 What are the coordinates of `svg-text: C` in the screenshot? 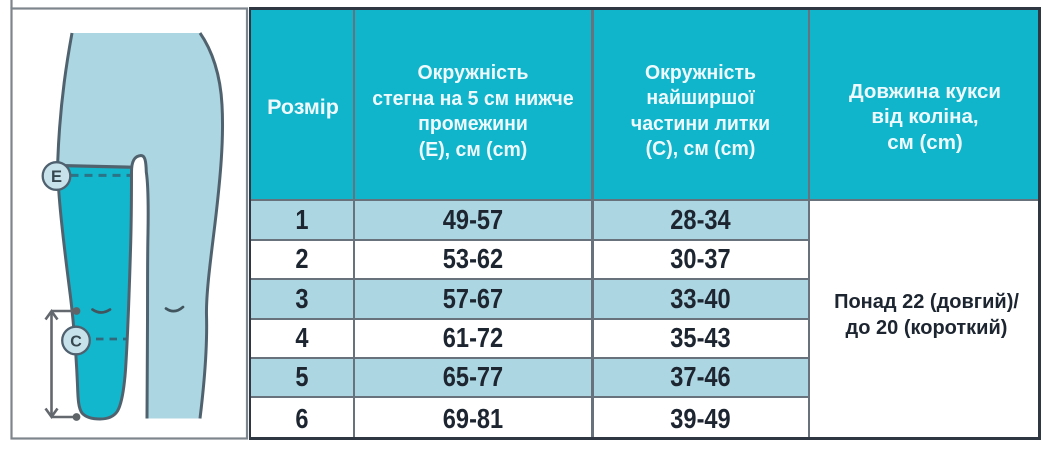 It's located at (76, 341).